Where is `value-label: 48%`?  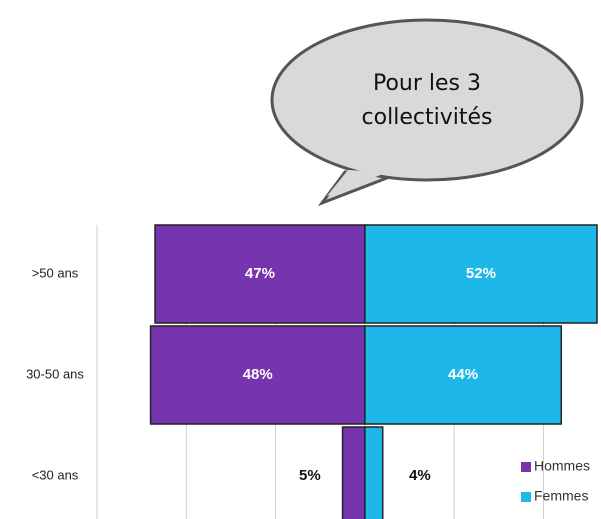 value-label: 48% is located at coordinates (258, 374).